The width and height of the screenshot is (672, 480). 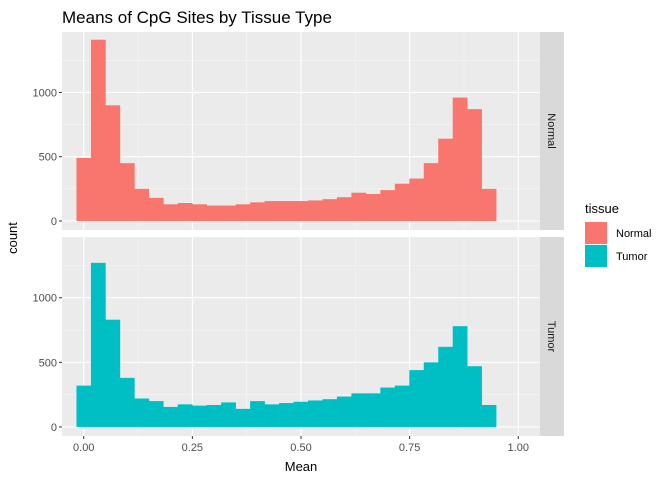 I want to click on x-tick-label: 0.75, so click(x=409, y=448).